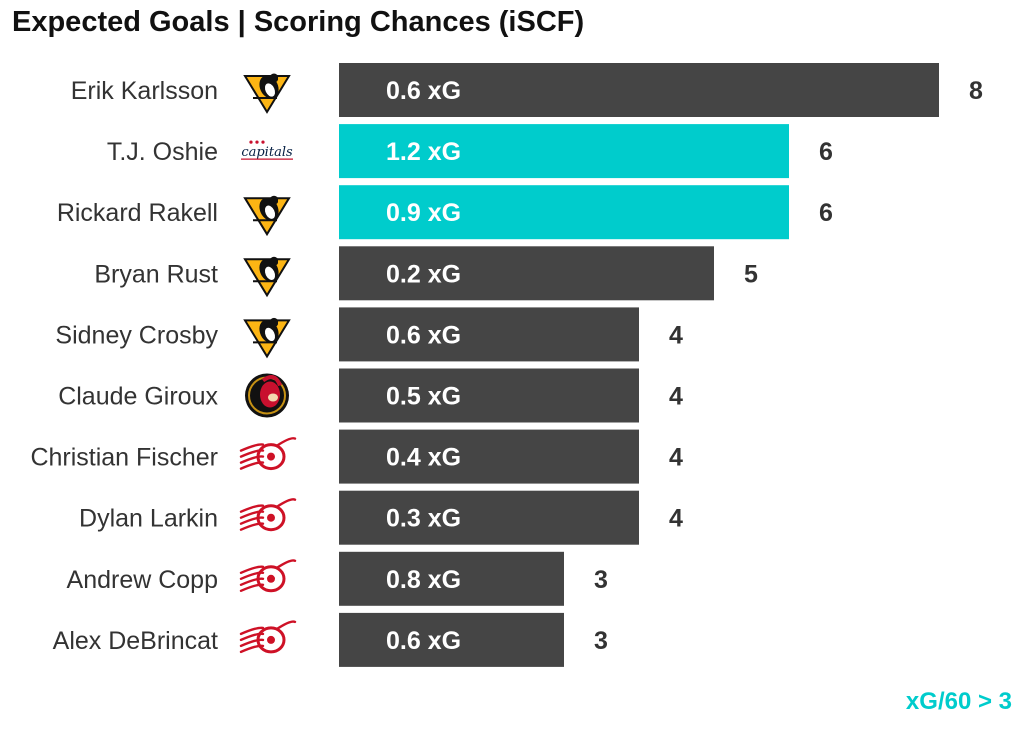  I want to click on senators-logo-icon, so click(267, 395).